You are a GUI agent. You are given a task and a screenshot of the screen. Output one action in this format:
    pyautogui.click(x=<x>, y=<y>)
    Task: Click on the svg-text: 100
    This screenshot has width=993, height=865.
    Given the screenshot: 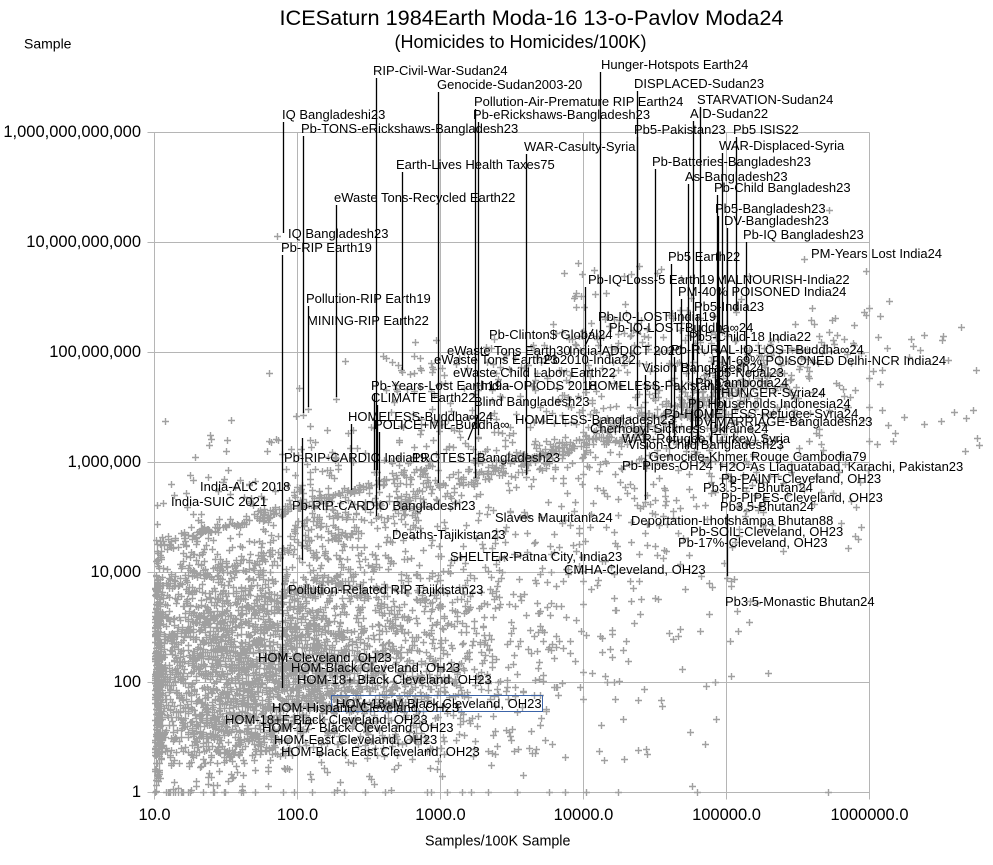 What is the action you would take?
    pyautogui.click(x=127, y=682)
    